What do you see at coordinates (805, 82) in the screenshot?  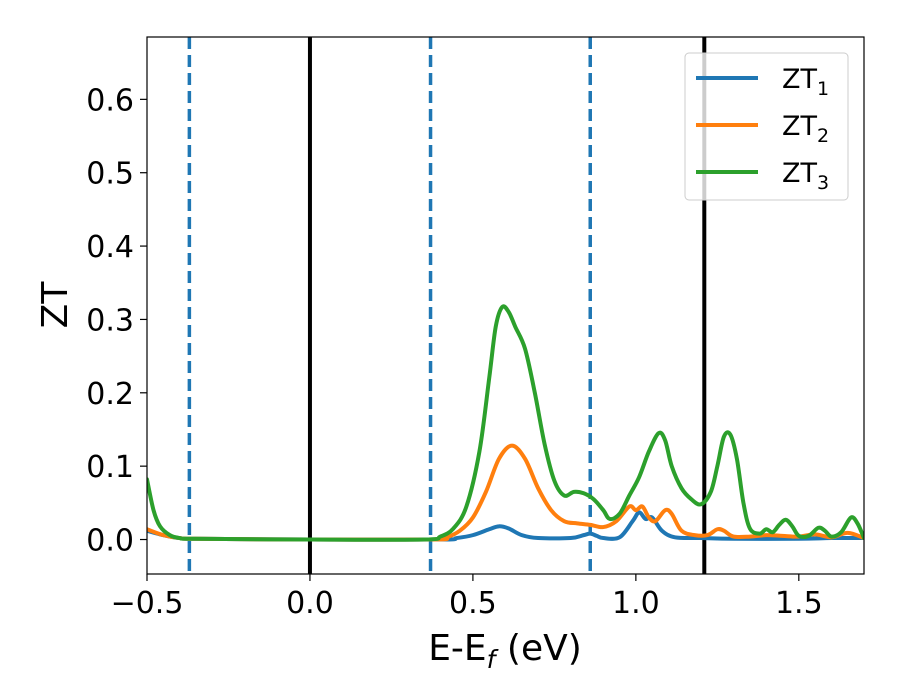 I see `legend-label-zt1: ZT1` at bounding box center [805, 82].